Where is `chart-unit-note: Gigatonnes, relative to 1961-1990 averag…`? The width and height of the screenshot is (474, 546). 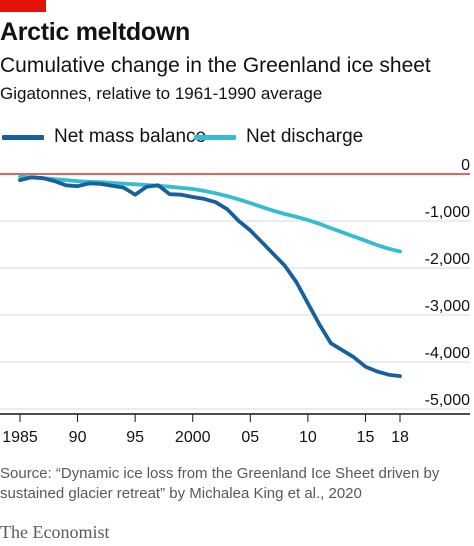 chart-unit-note: Gigatonnes, relative to 1961-1990 averag… is located at coordinates (161, 93).